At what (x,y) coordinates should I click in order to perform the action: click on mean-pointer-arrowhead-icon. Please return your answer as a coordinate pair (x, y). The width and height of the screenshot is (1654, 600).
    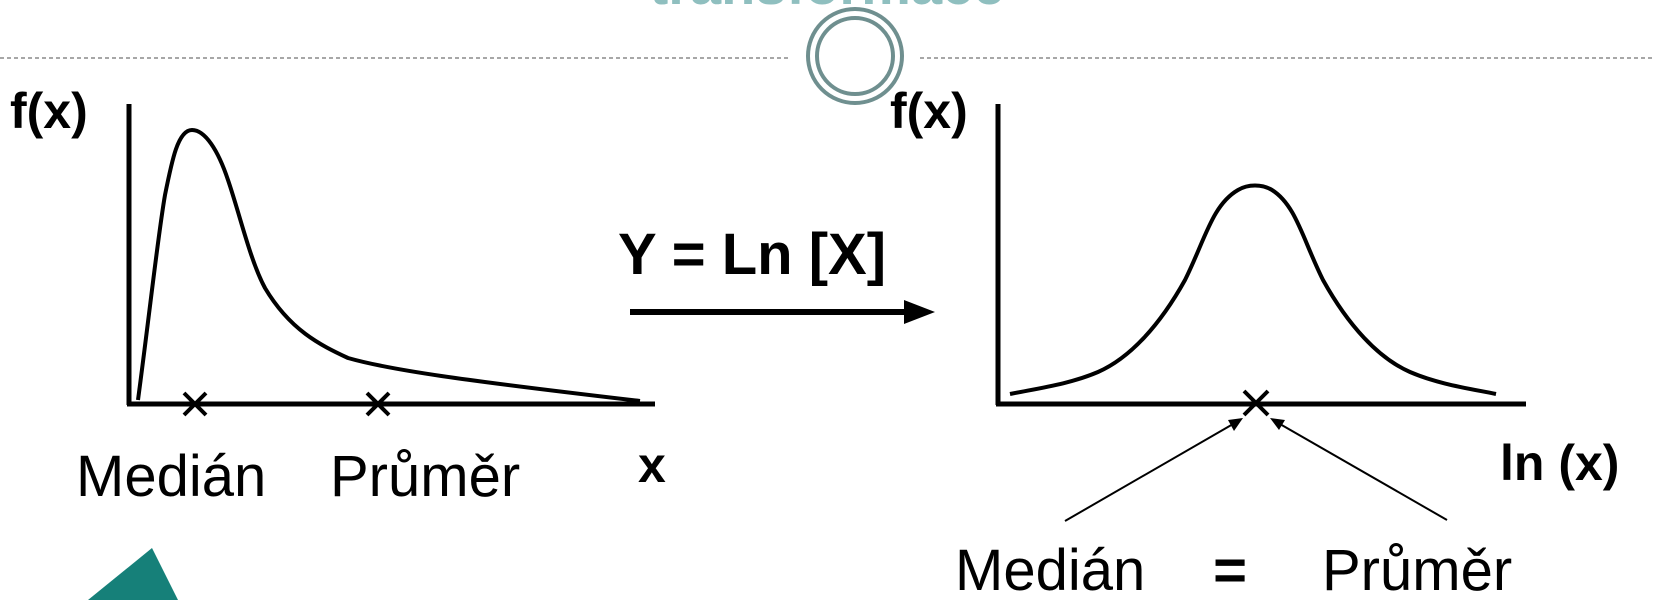
    Looking at the image, I should click on (1277, 424).